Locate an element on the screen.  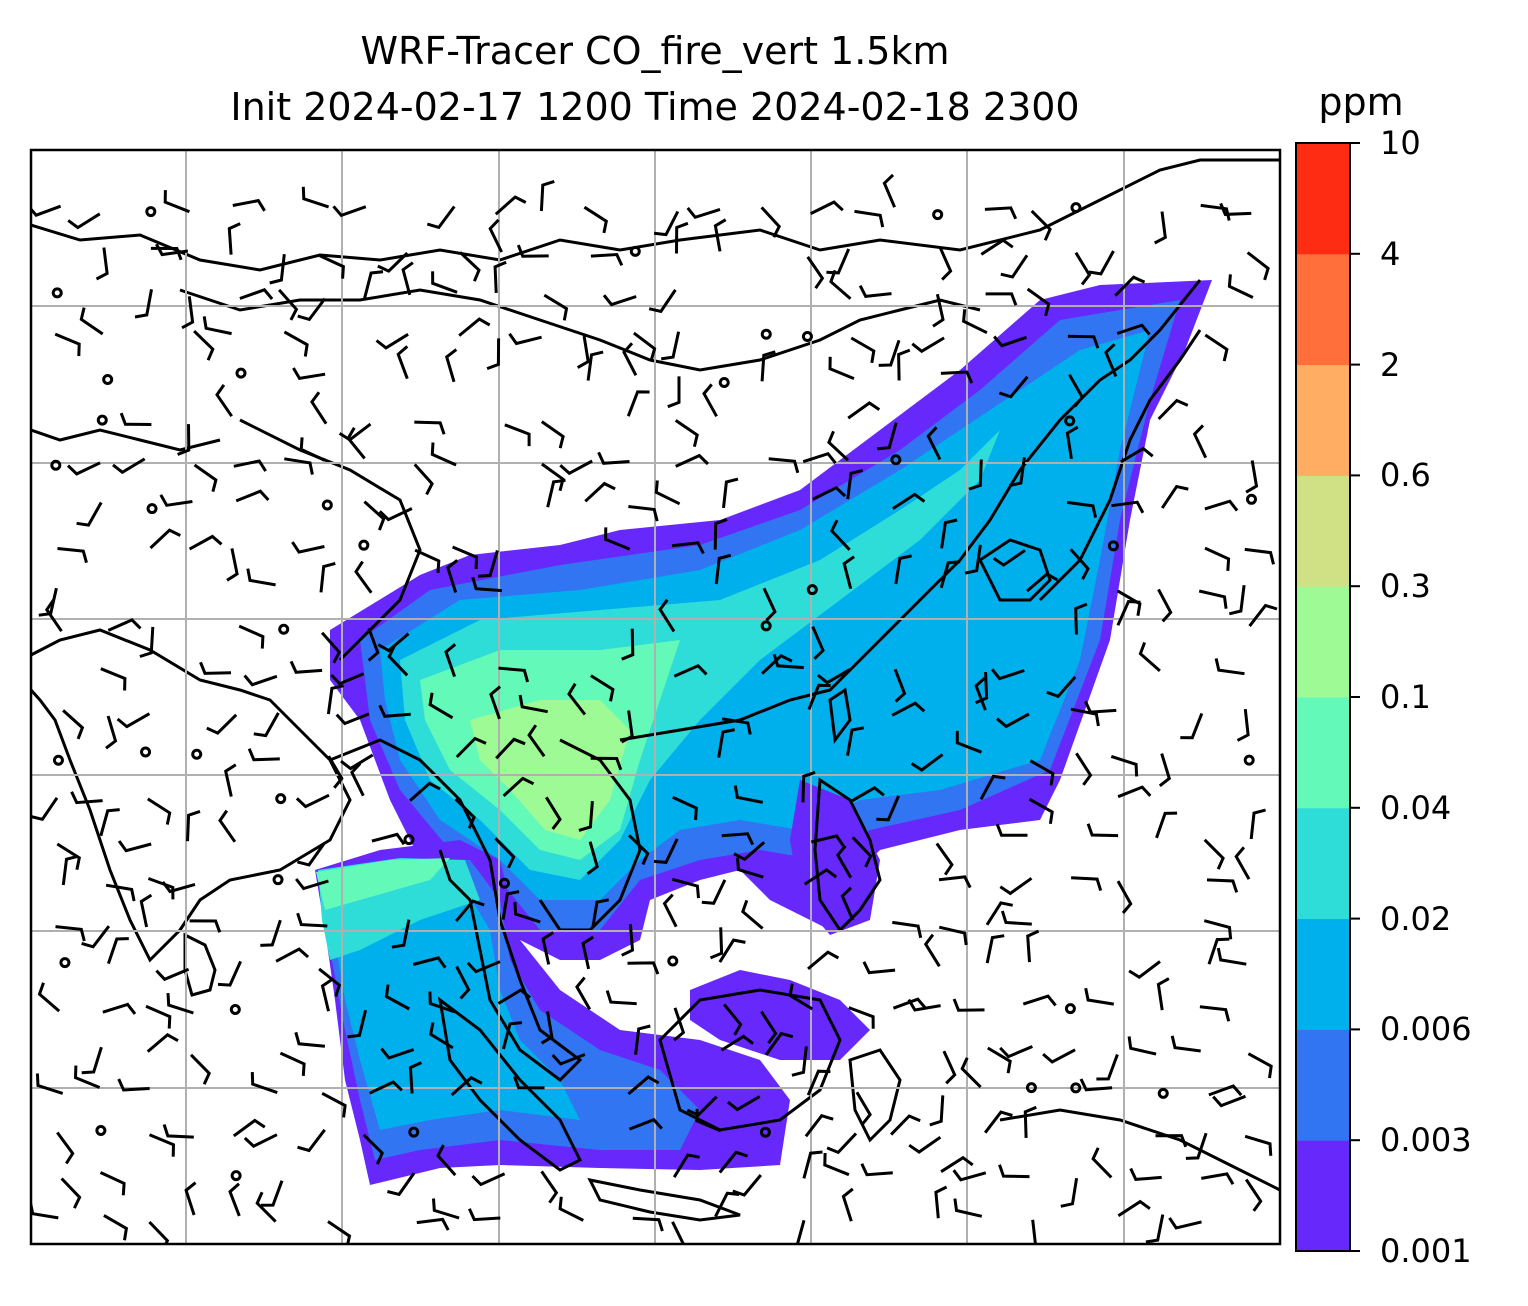
coastline-newguinea is located at coordinates (1139, 1150).